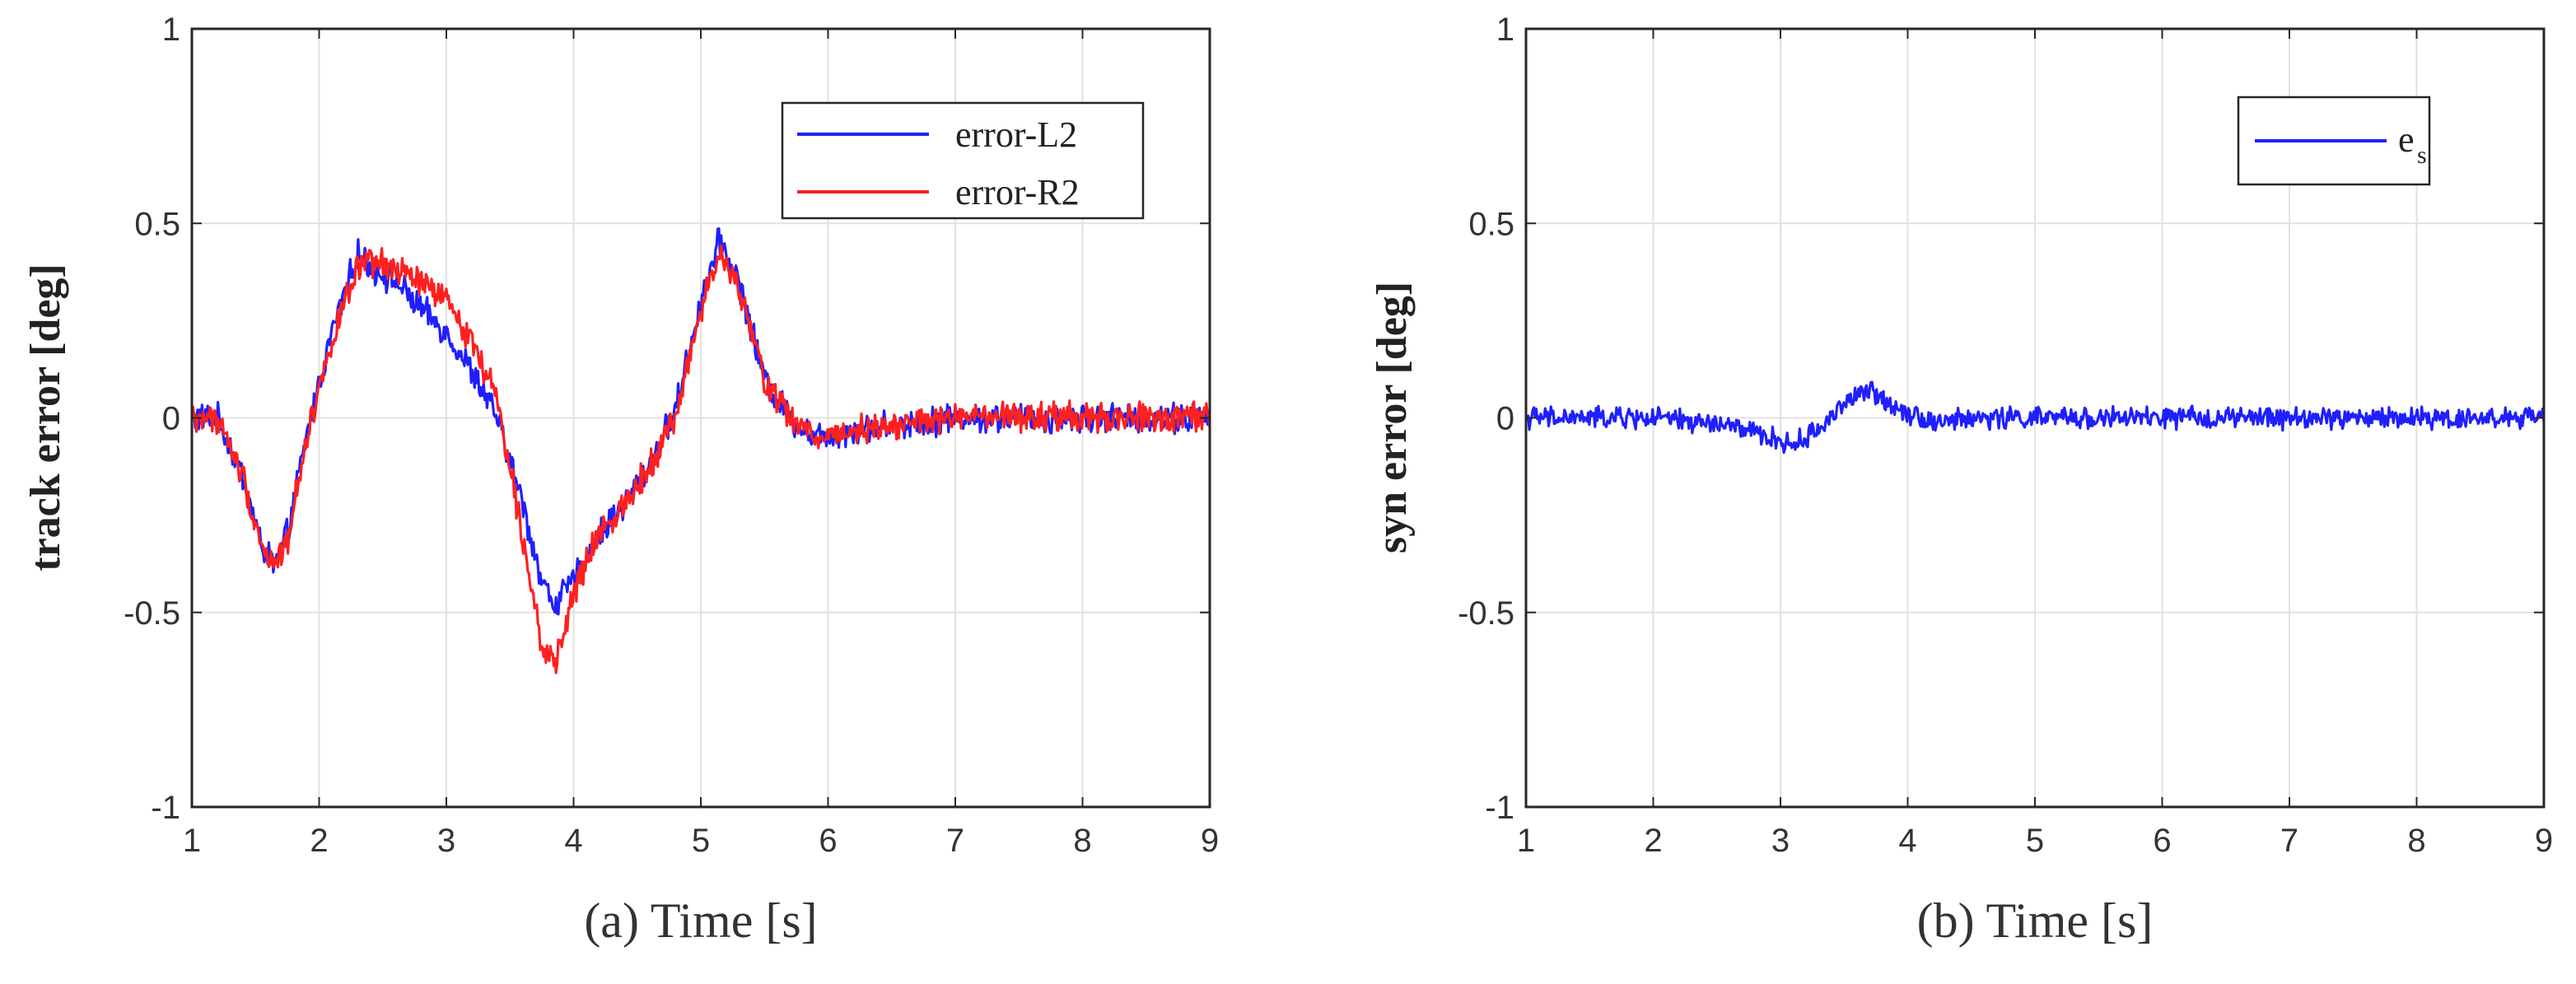  I want to click on panel-a-x-tick-label: 9, so click(1210, 841).